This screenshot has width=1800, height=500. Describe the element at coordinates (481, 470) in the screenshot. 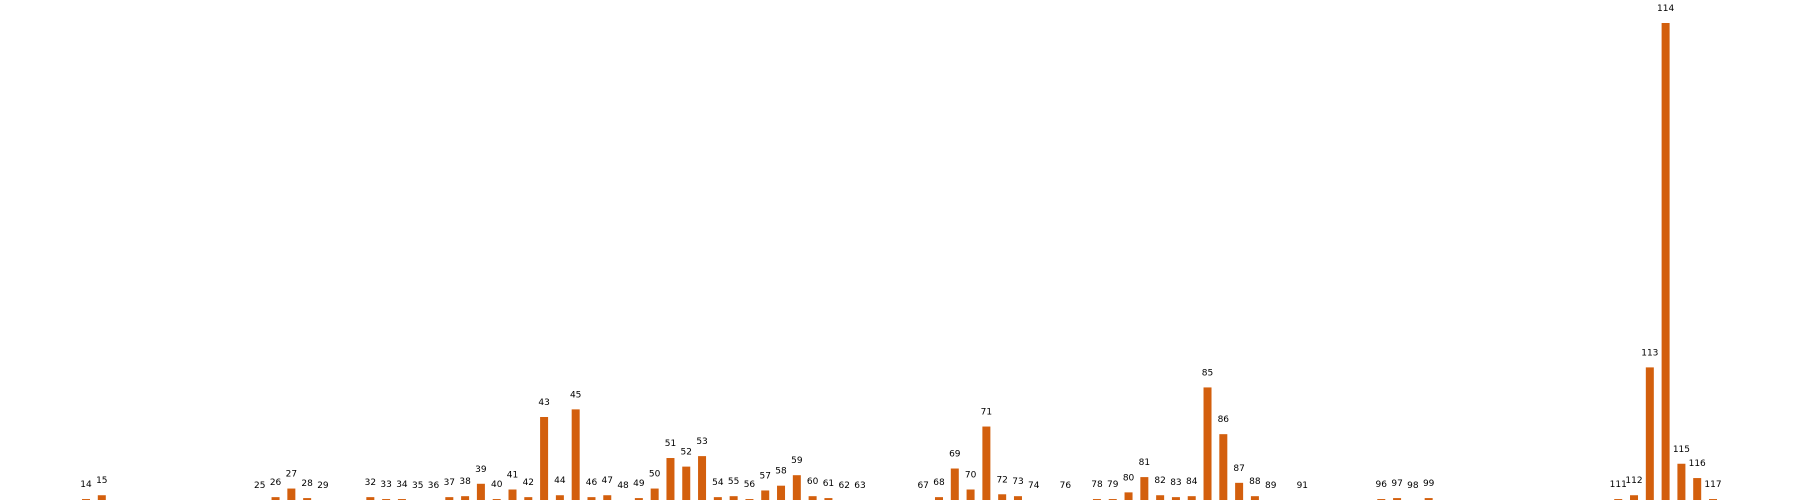

I see `bar-label-39: 39` at that location.